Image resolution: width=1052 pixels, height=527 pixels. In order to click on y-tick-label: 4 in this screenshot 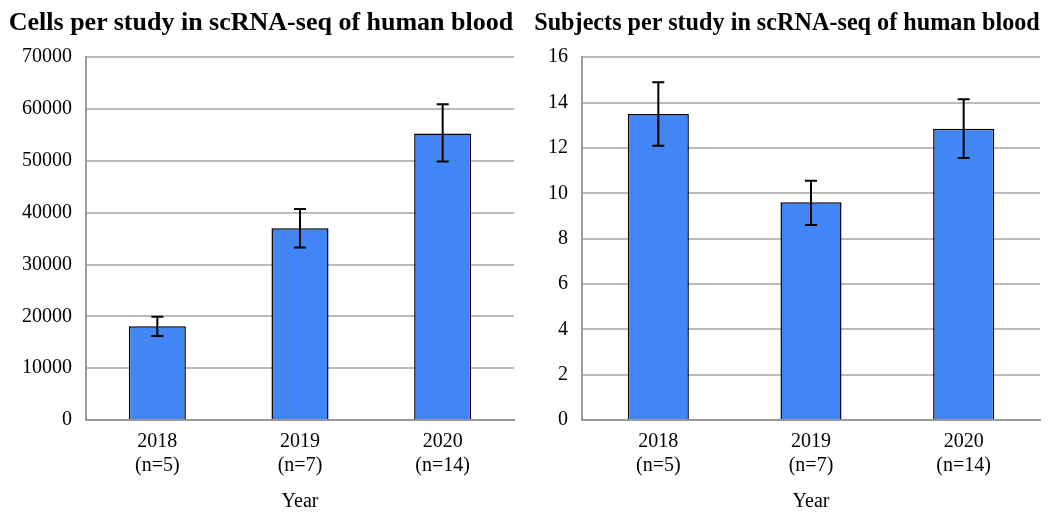, I will do `click(563, 327)`.